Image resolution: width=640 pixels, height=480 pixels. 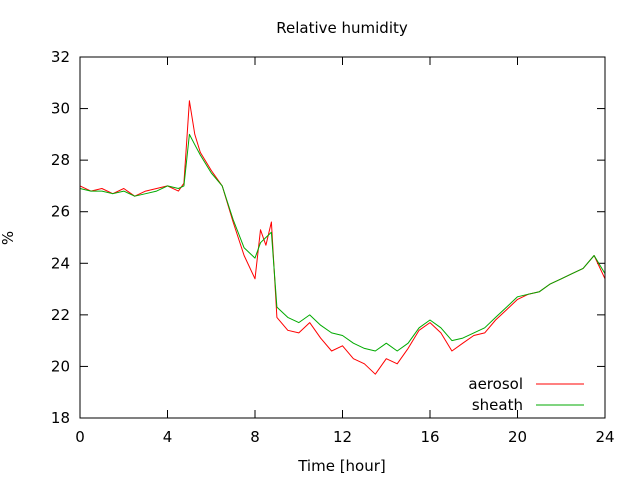 I want to click on legend-label-sheath: sheath, so click(x=497, y=405).